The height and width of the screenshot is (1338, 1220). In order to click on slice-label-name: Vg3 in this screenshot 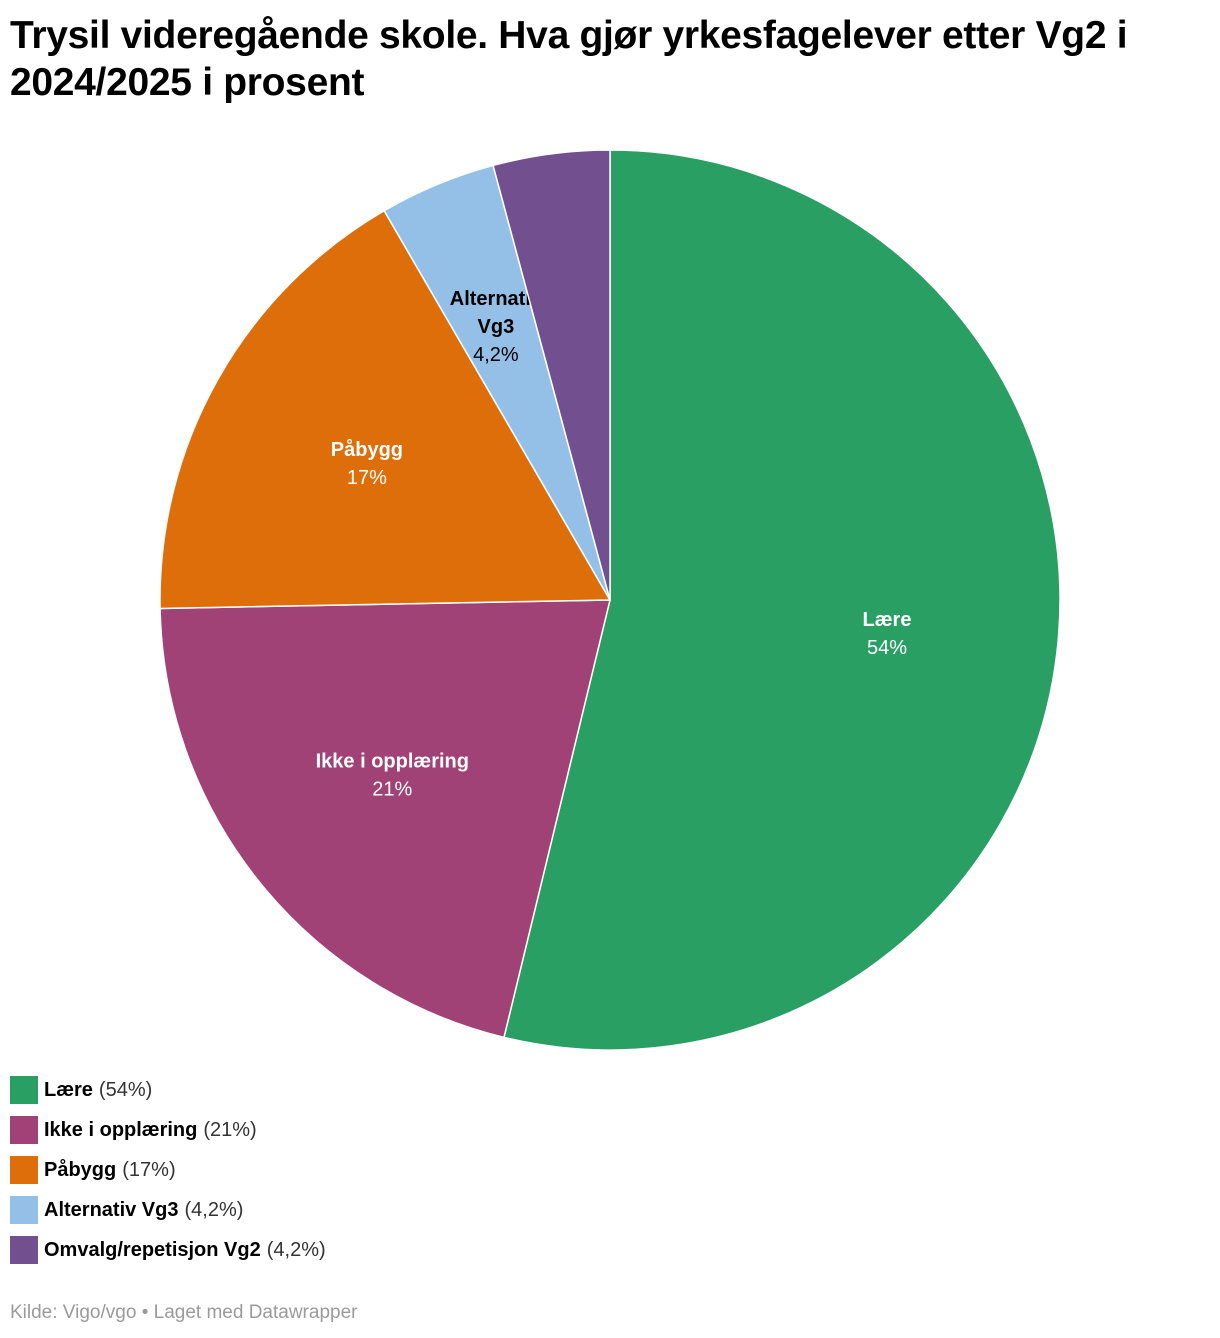, I will do `click(496, 327)`.